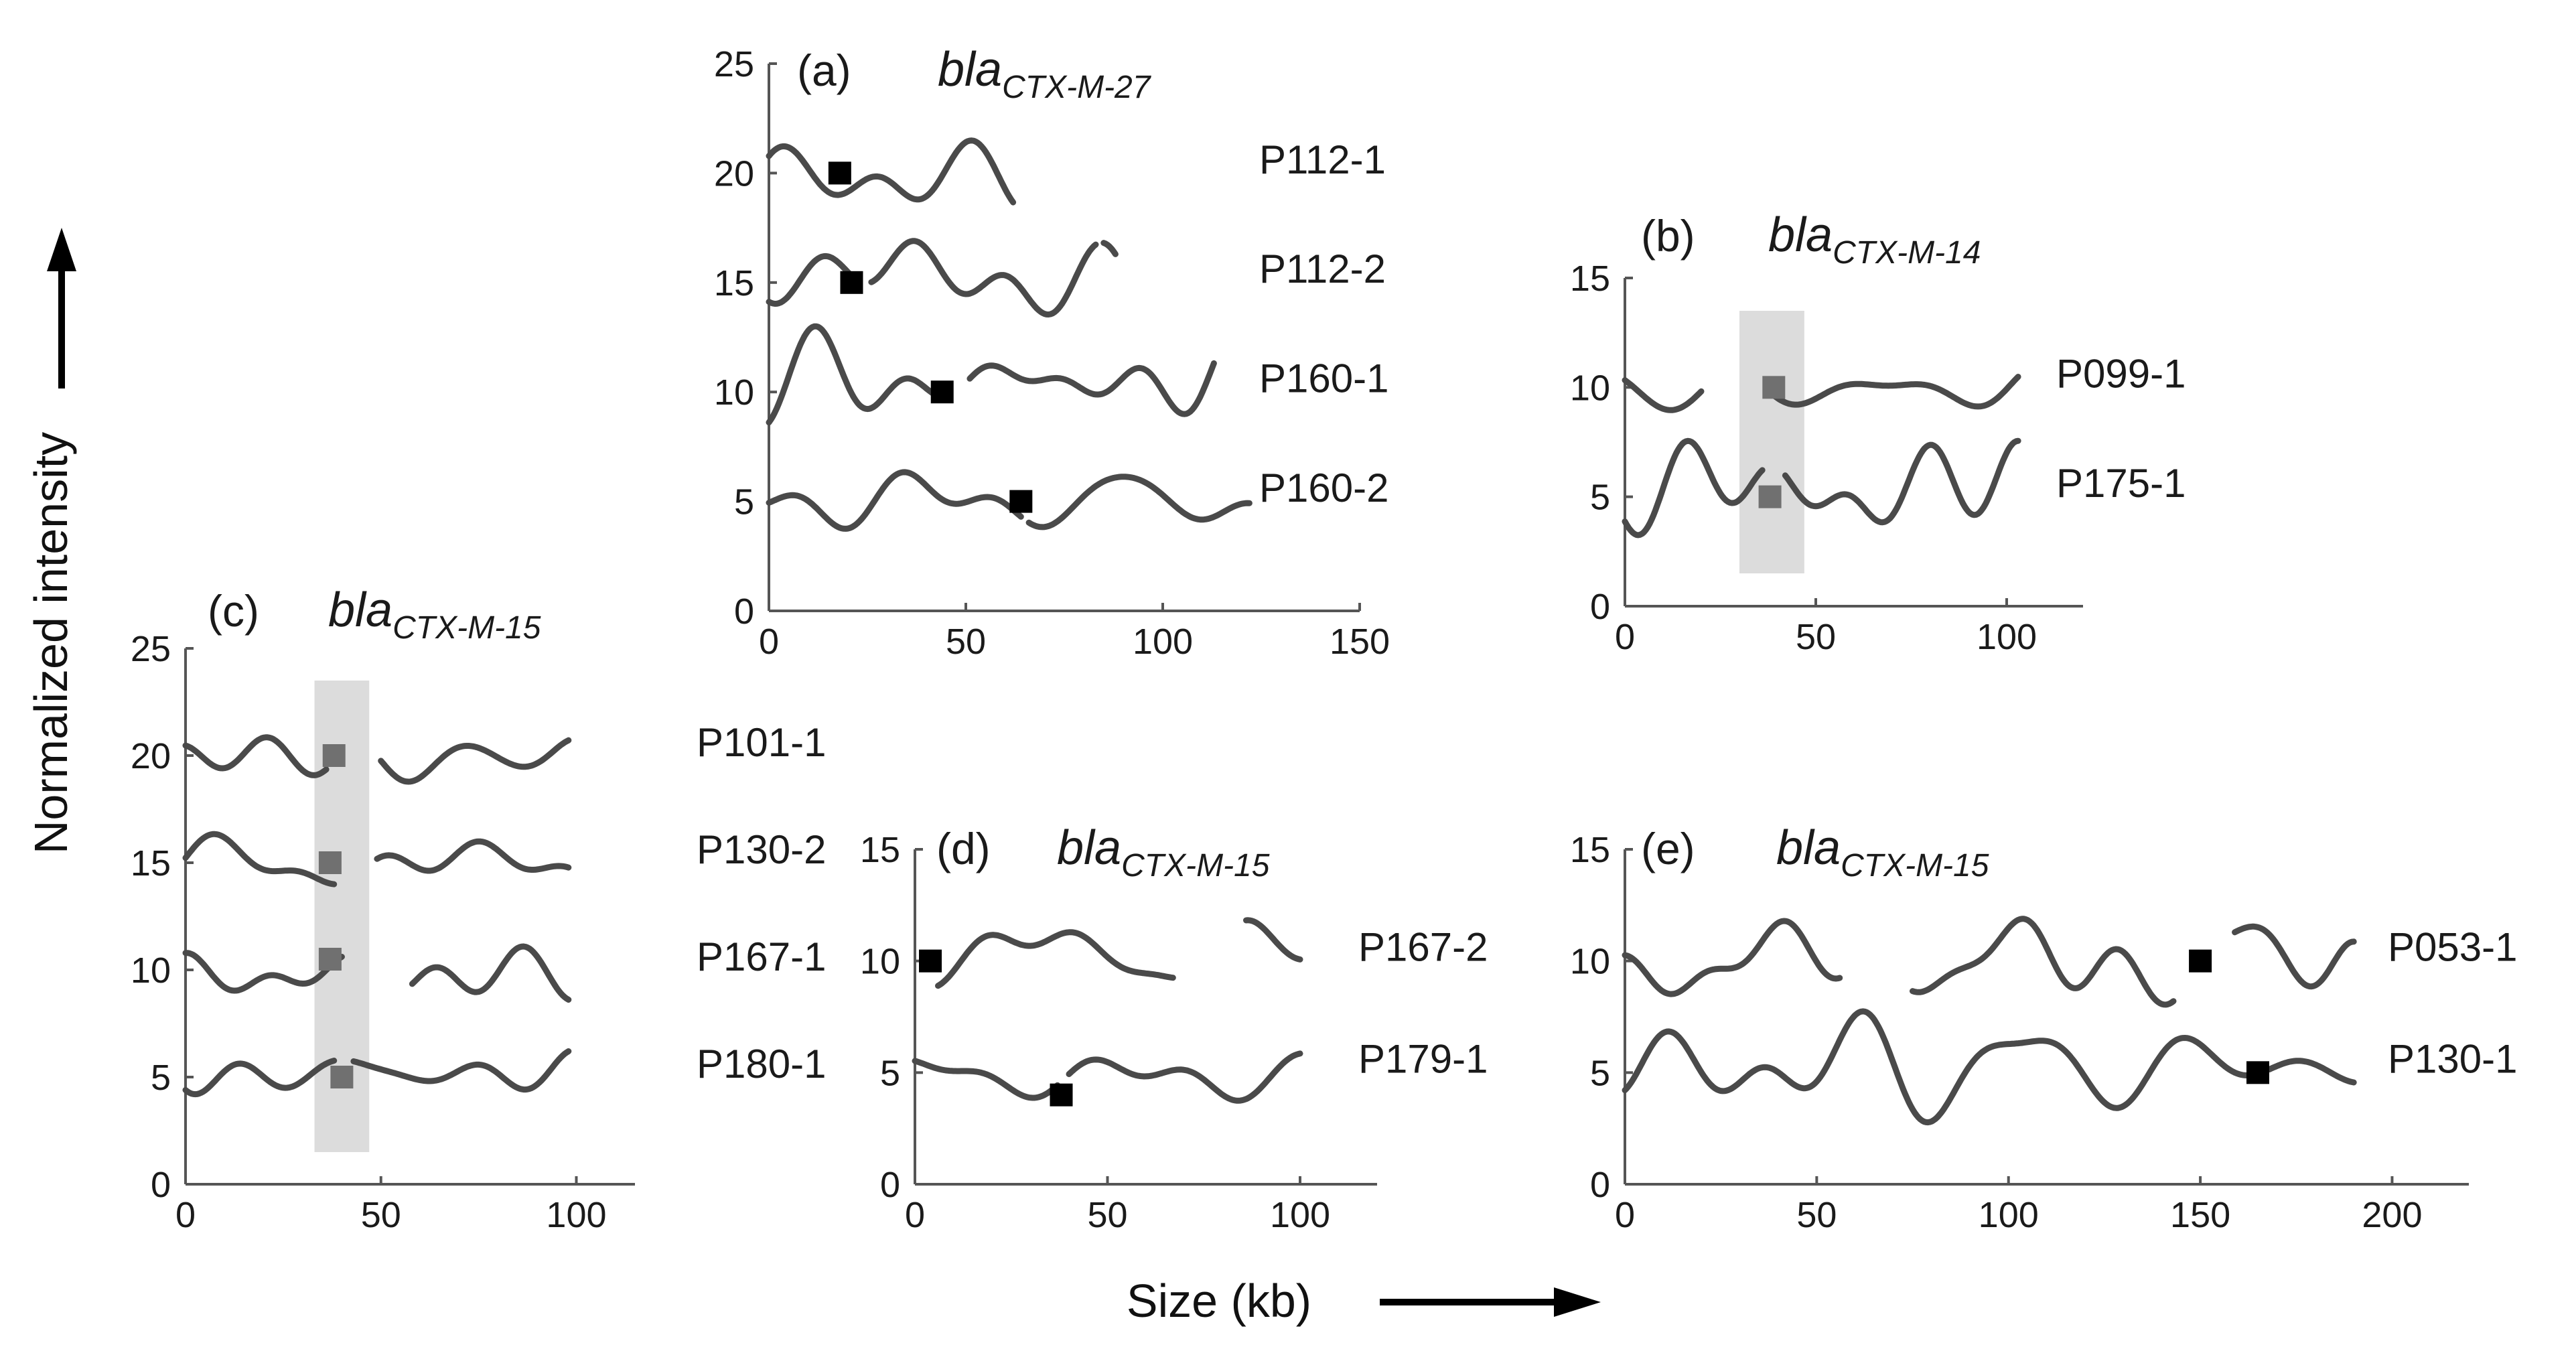  Describe the element at coordinates (1323, 488) in the screenshot. I see `series-label: P160-2` at that location.